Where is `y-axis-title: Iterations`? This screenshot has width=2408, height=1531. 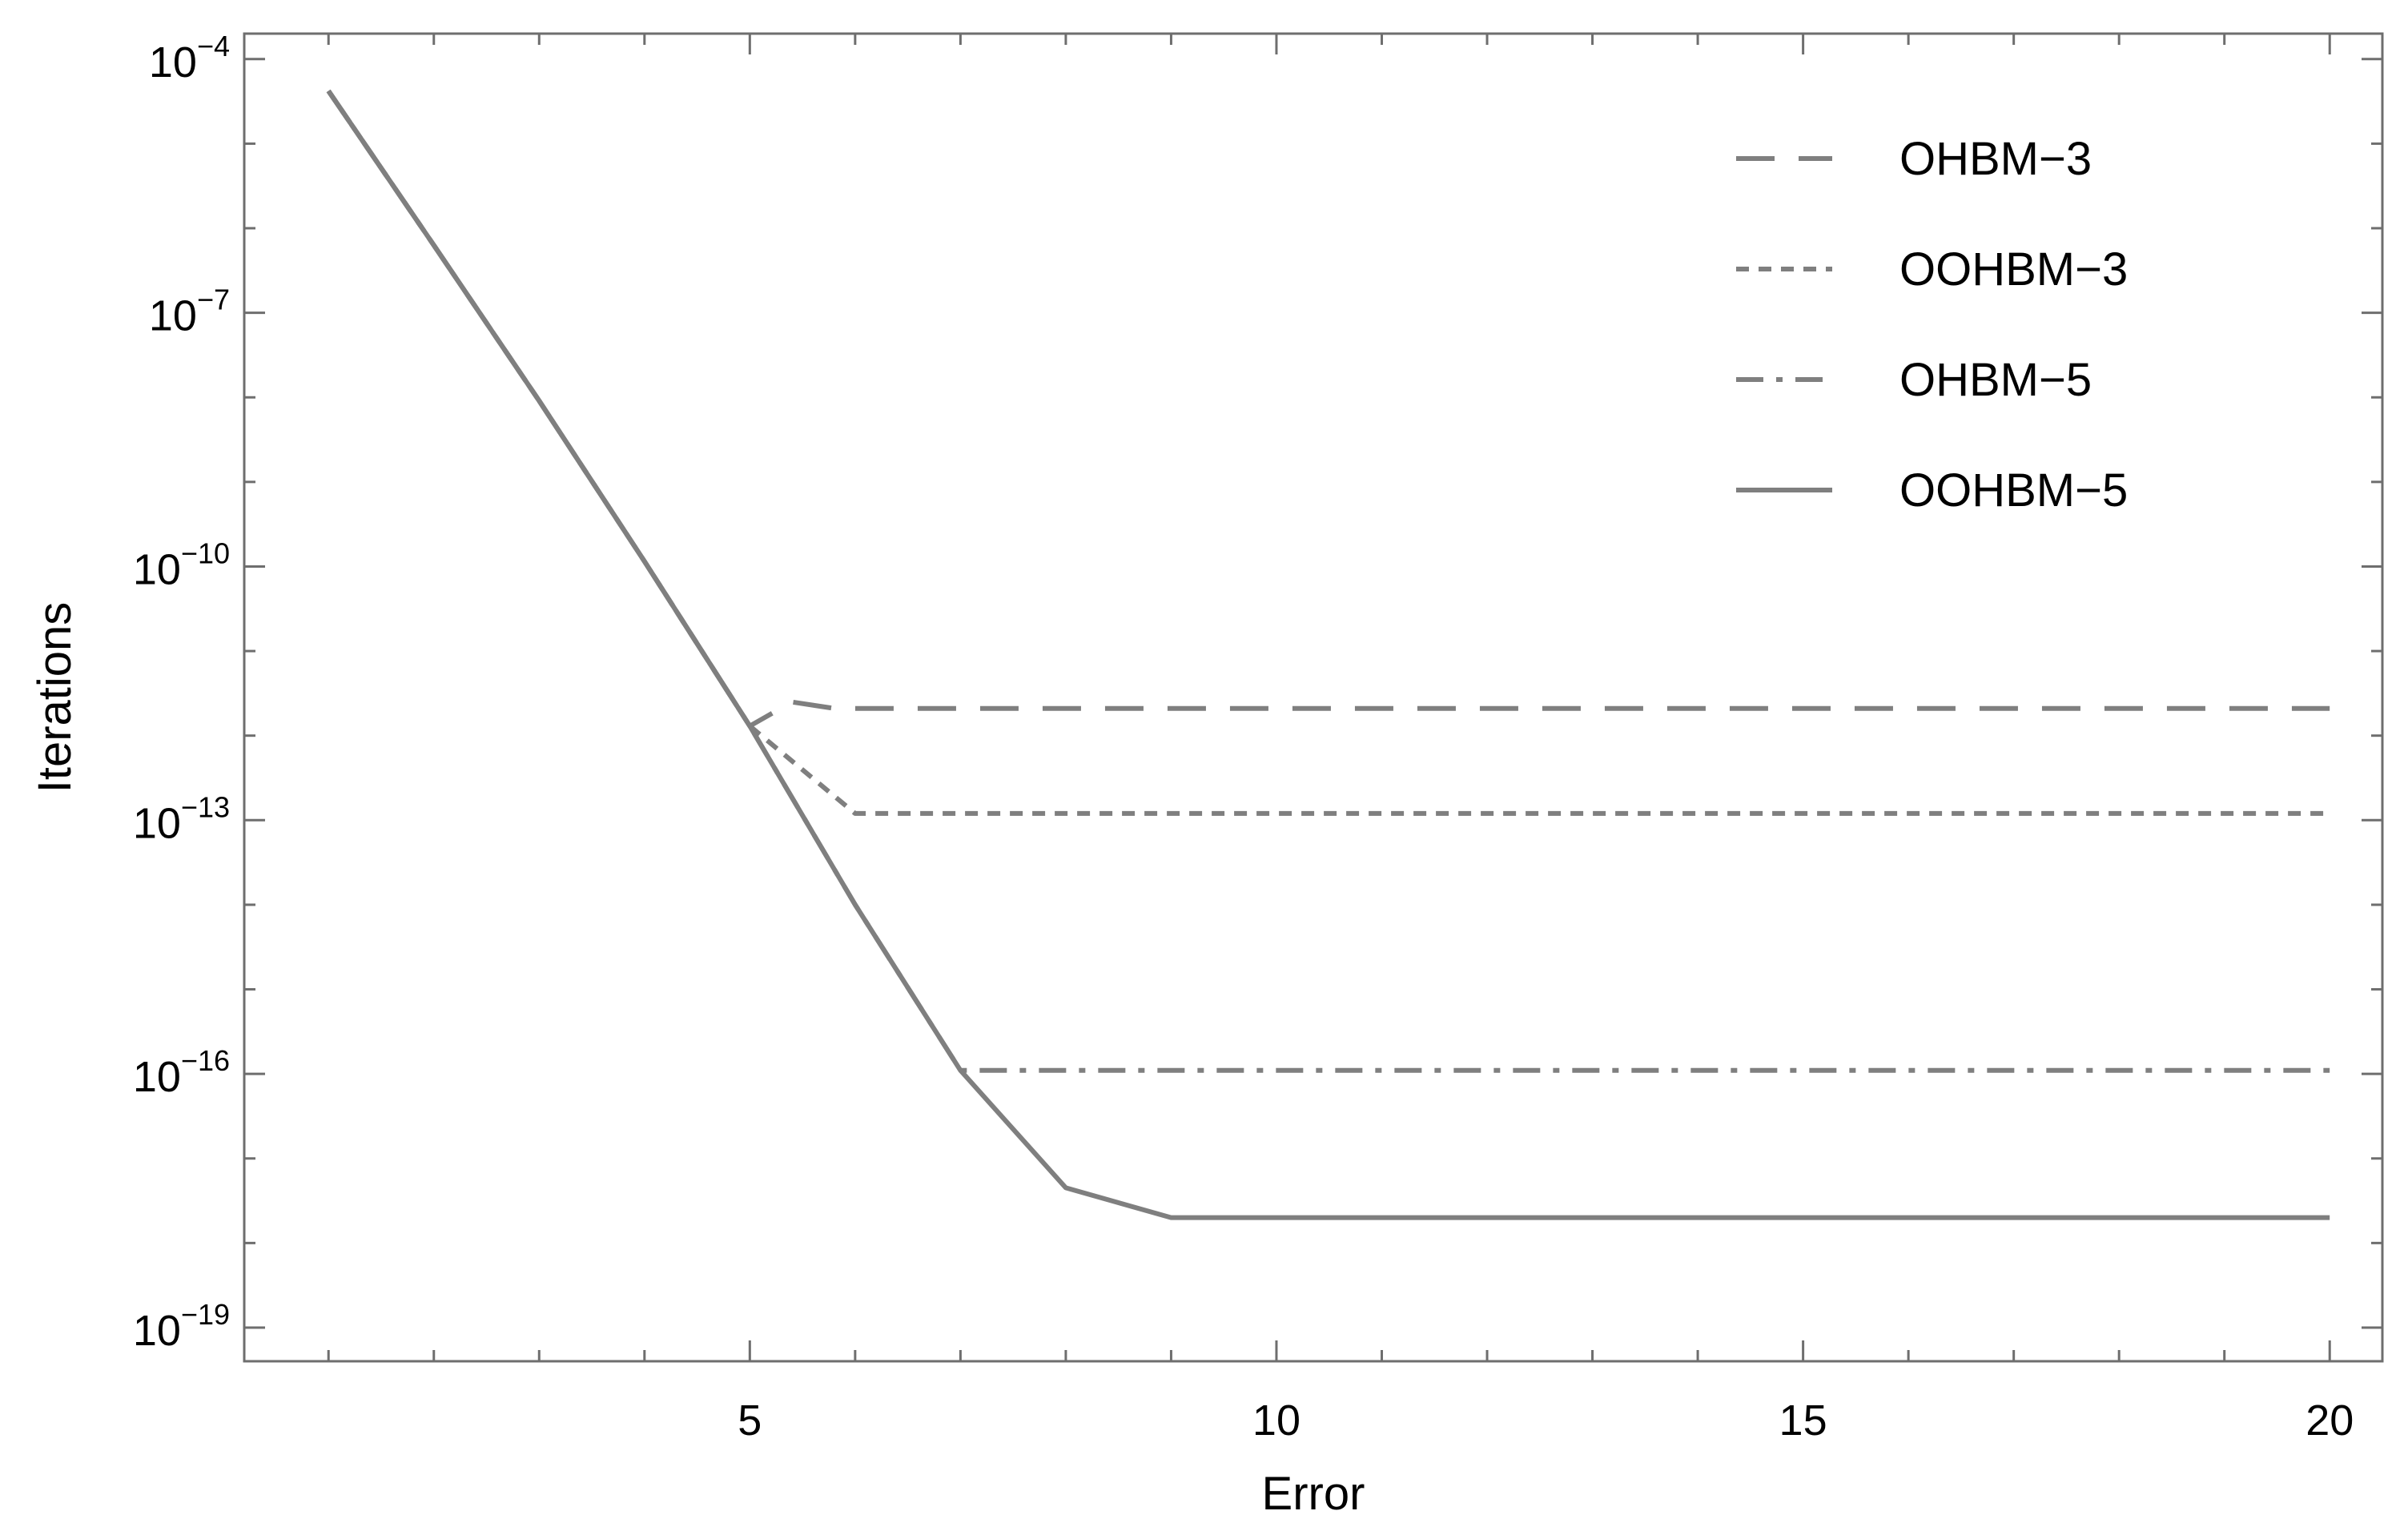 y-axis-title: Iterations is located at coordinates (55, 698).